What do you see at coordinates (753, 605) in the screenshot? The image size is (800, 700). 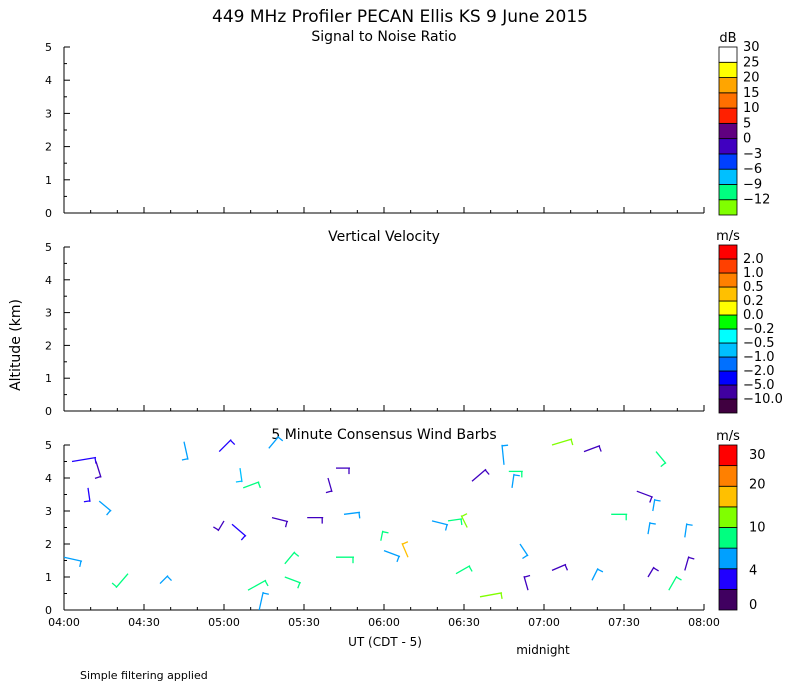 I see `colorbar-label: 0` at bounding box center [753, 605].